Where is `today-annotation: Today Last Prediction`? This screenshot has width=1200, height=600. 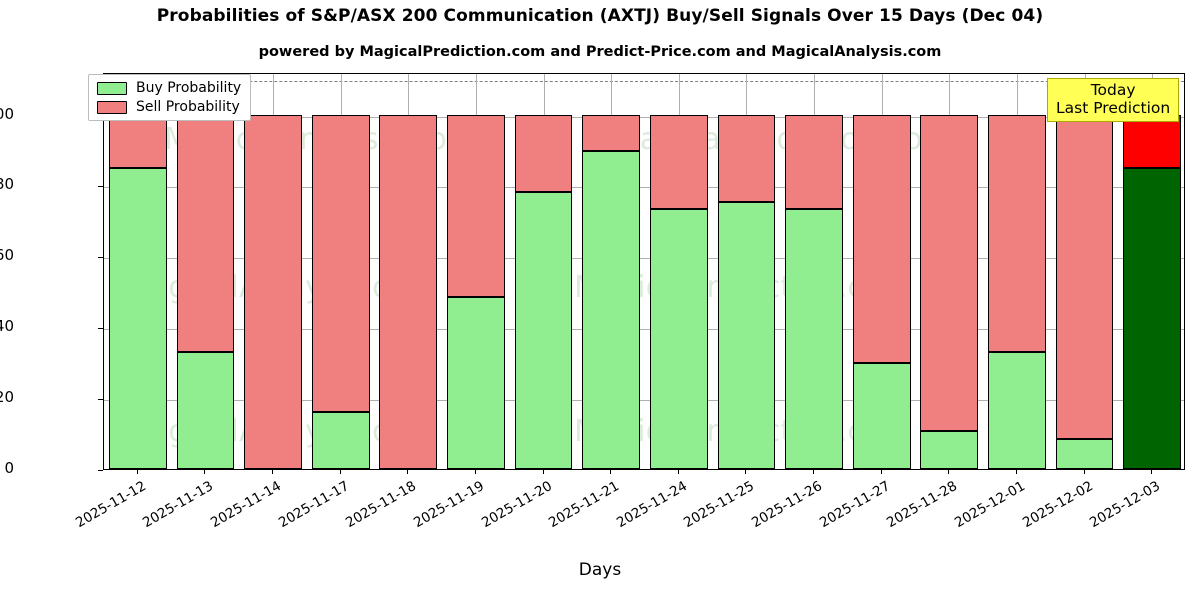 today-annotation: Today Last Prediction is located at coordinates (1113, 100).